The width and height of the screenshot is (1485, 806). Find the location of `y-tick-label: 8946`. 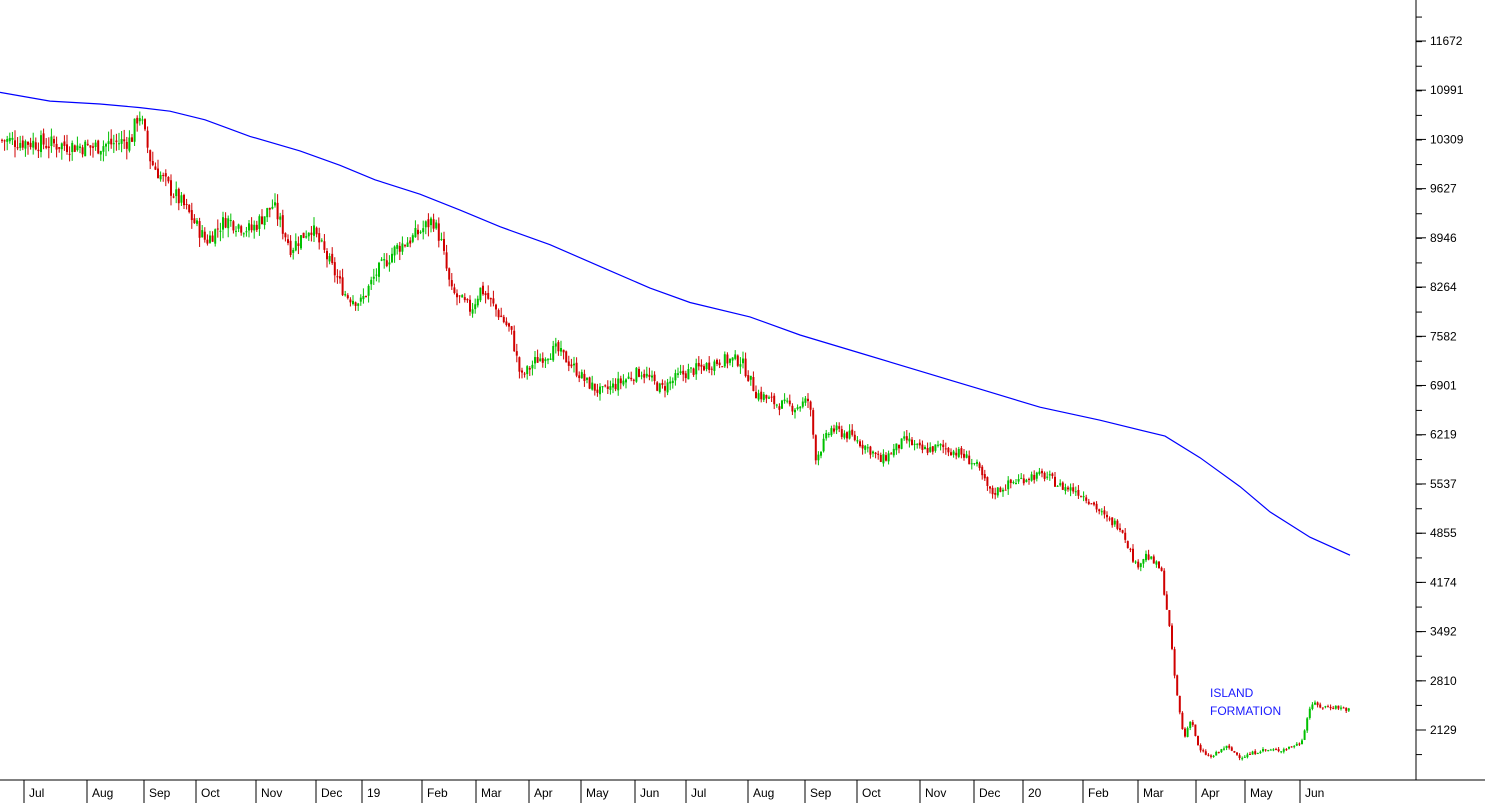

y-tick-label: 8946 is located at coordinates (1443, 238).